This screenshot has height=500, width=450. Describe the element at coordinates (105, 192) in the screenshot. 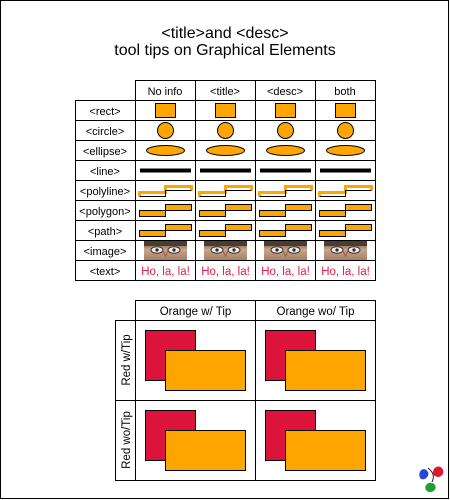

I see `row-header-polyline: <polyline>` at that location.